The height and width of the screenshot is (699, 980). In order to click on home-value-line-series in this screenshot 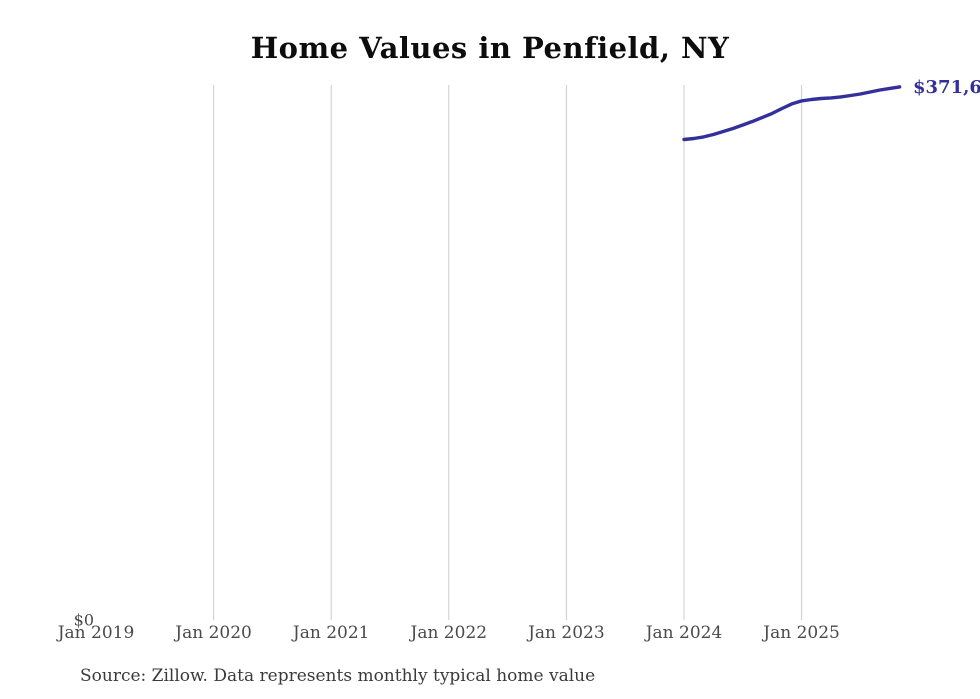, I will do `click(792, 113)`.